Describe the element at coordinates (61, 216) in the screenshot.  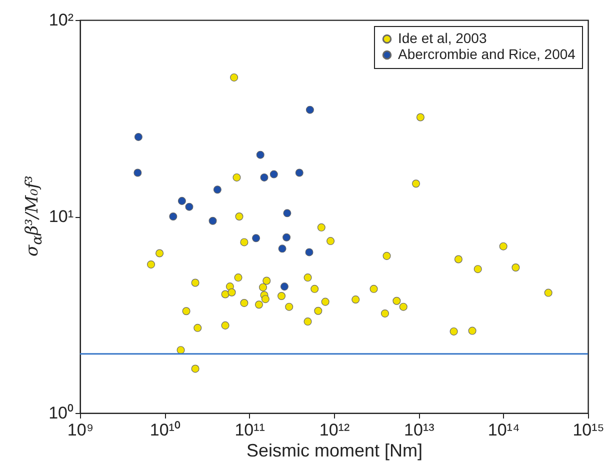
I see `y-tick-label: 10¹` at that location.